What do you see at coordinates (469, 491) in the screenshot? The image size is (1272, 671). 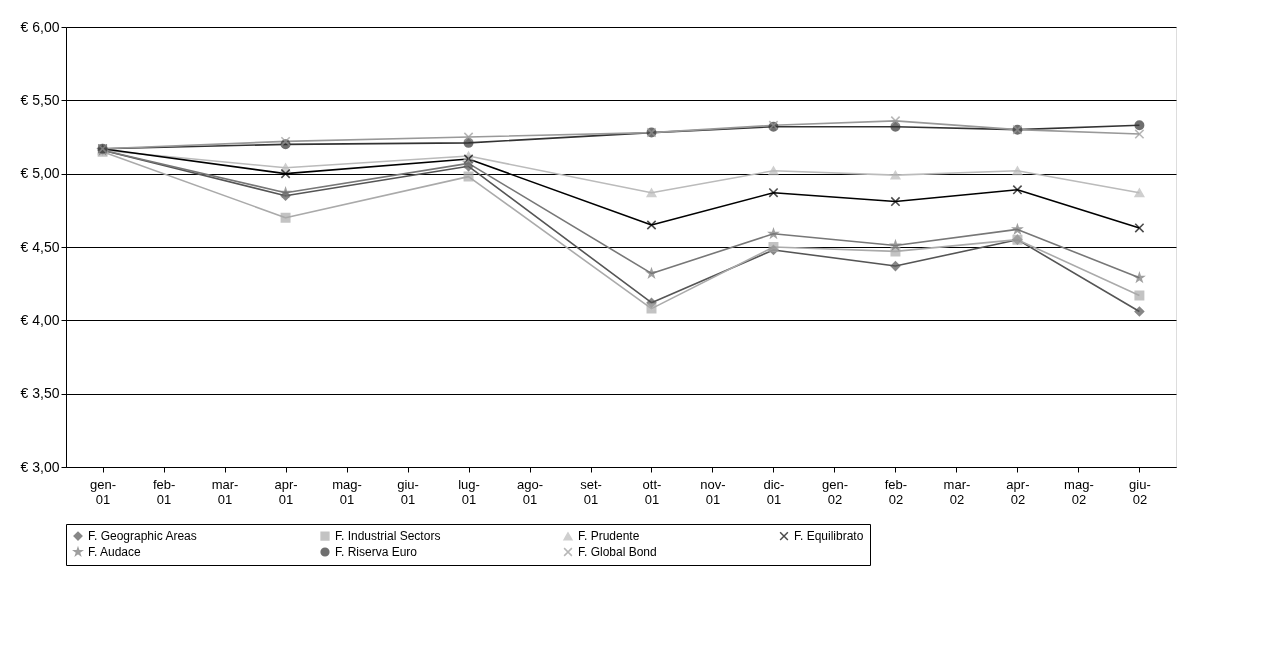 I see `x-tick-label: lug-01` at bounding box center [469, 491].